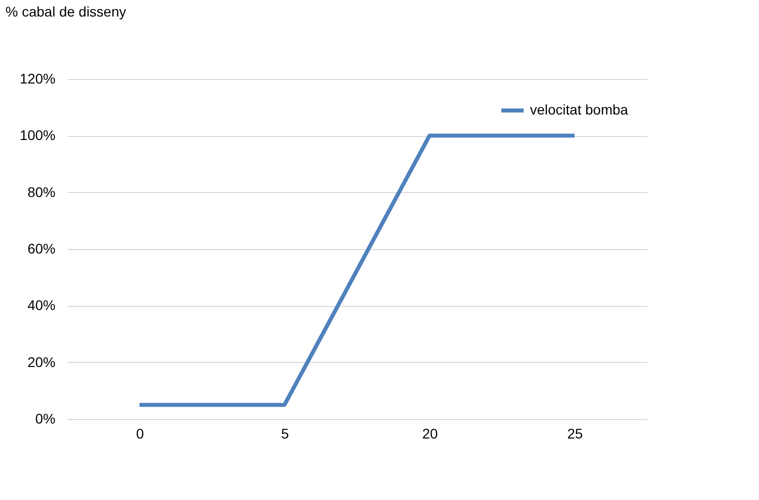  I want to click on y-tick-label: 0%, so click(45, 418).